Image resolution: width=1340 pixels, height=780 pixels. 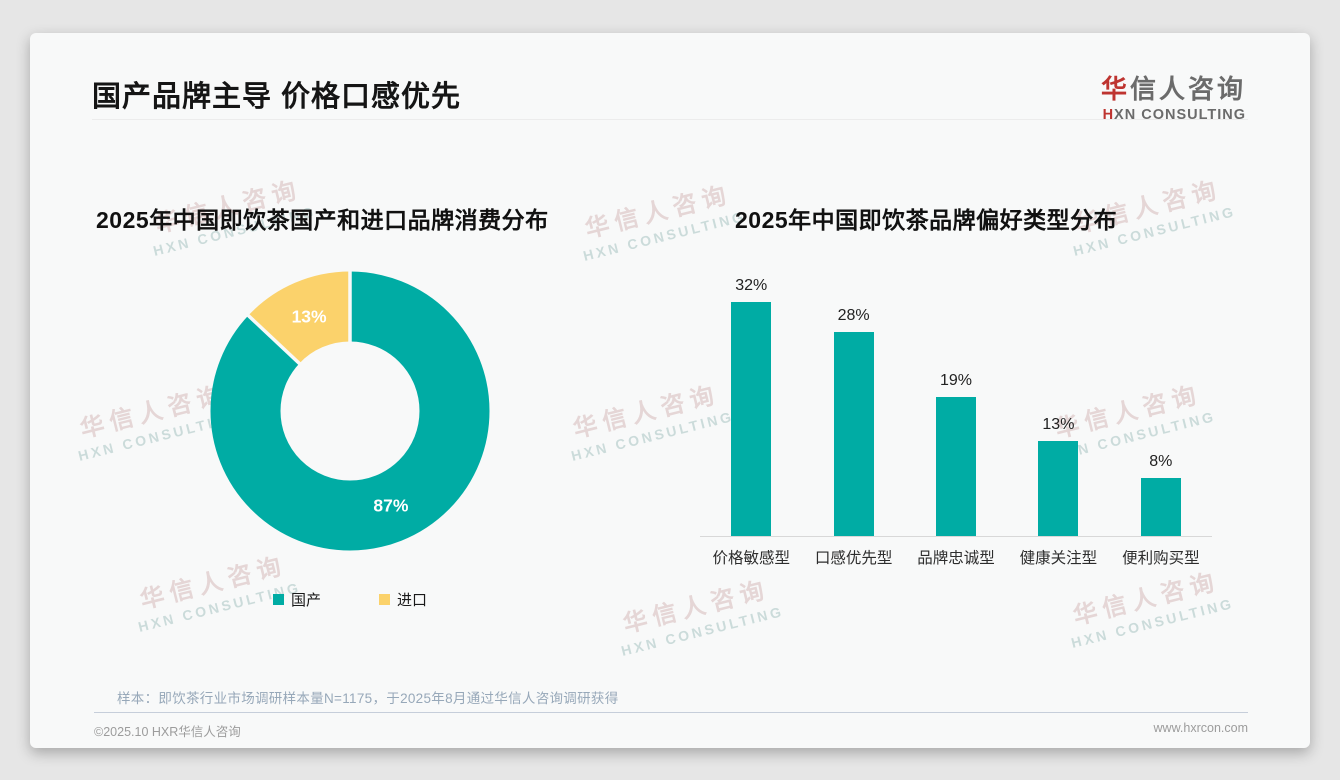 I want to click on bar-chart-title: 2025年中国即饮茶品牌偏好类型分布, so click(x=926, y=220).